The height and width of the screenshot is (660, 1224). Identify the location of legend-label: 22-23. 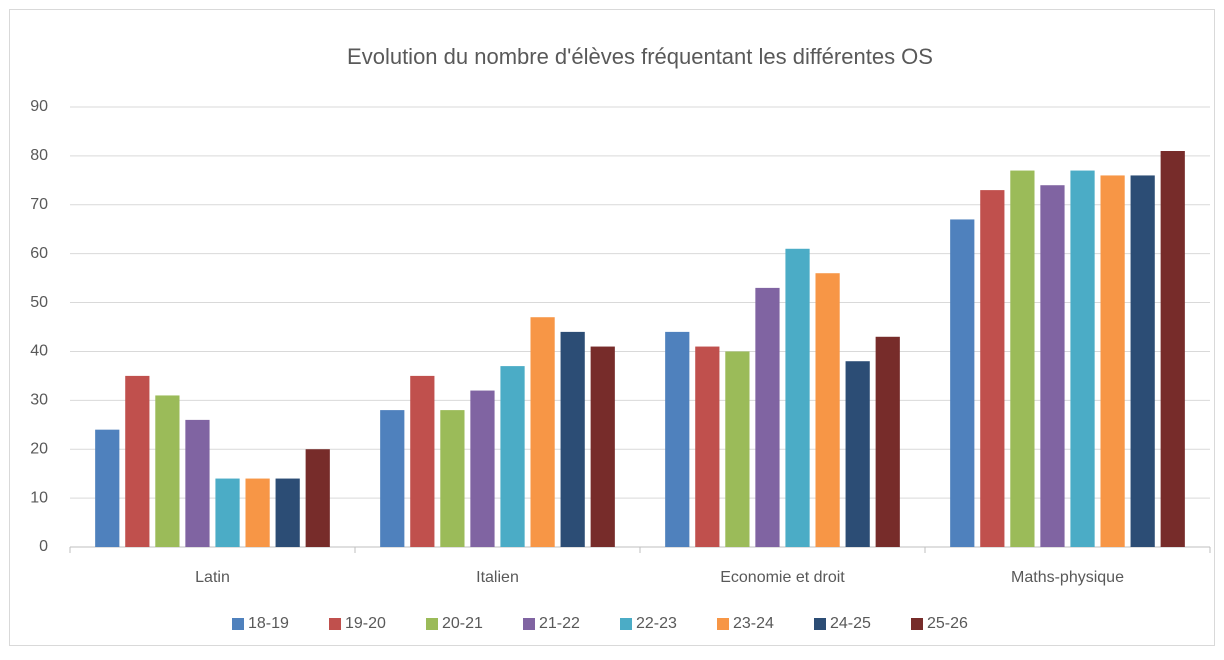
(656, 623).